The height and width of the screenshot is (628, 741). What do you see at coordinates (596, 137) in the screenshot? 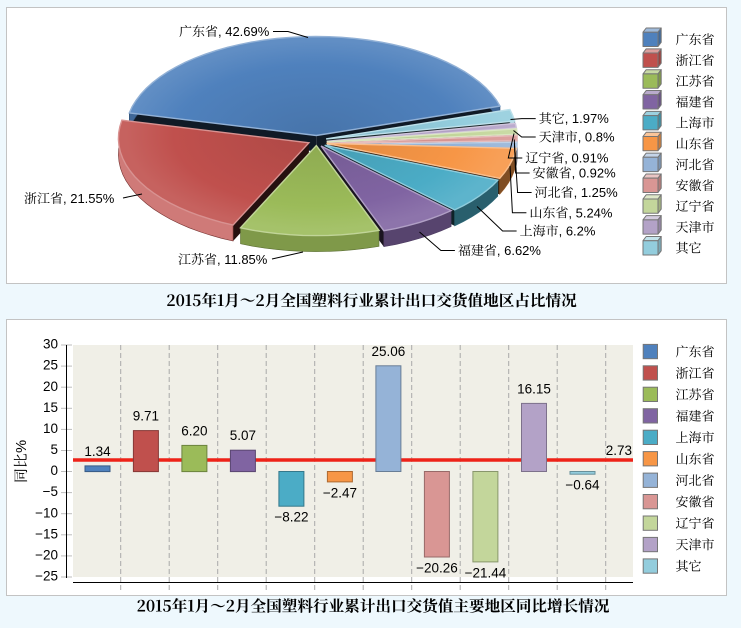
I see `svg-text: , 0.8%` at bounding box center [596, 137].